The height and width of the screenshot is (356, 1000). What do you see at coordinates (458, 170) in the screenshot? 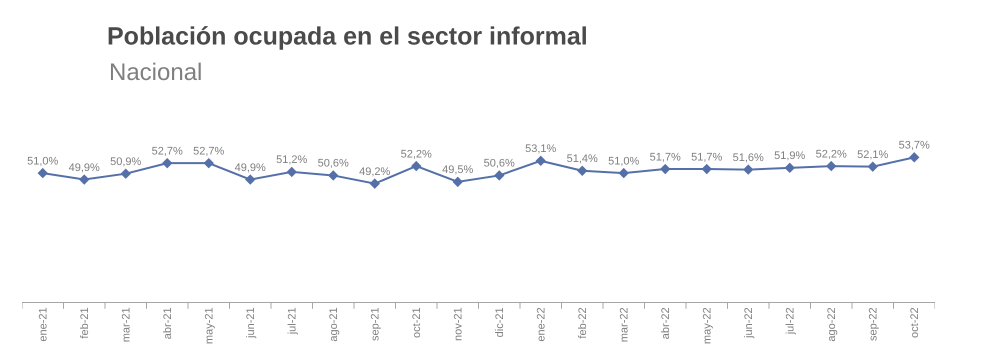
I see `data-label: 49,5%` at bounding box center [458, 170].